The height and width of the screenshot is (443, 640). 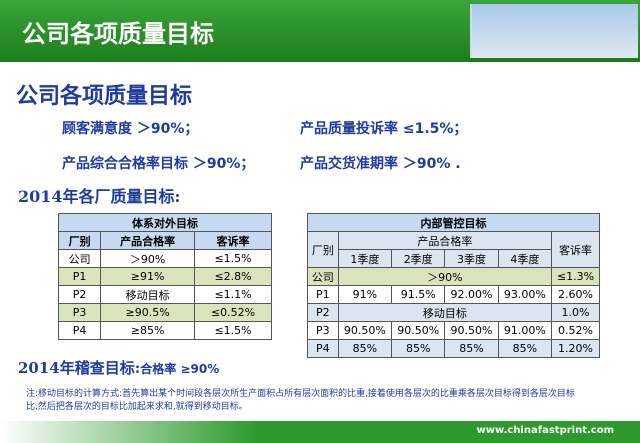 What do you see at coordinates (525, 330) in the screenshot?
I see `table-cell: 91.00%` at bounding box center [525, 330].